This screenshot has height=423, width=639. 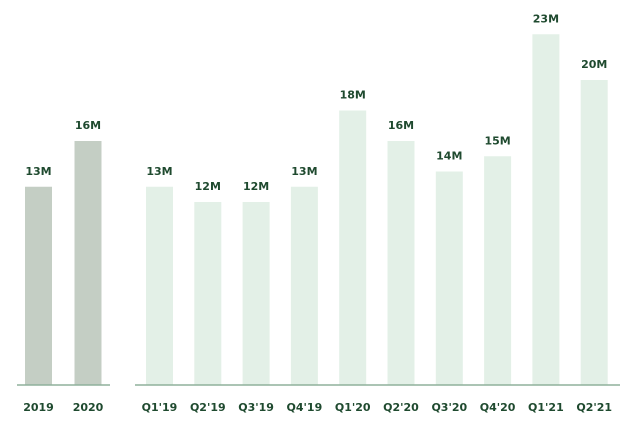 I want to click on x-tick-label: 2020, so click(x=88, y=407).